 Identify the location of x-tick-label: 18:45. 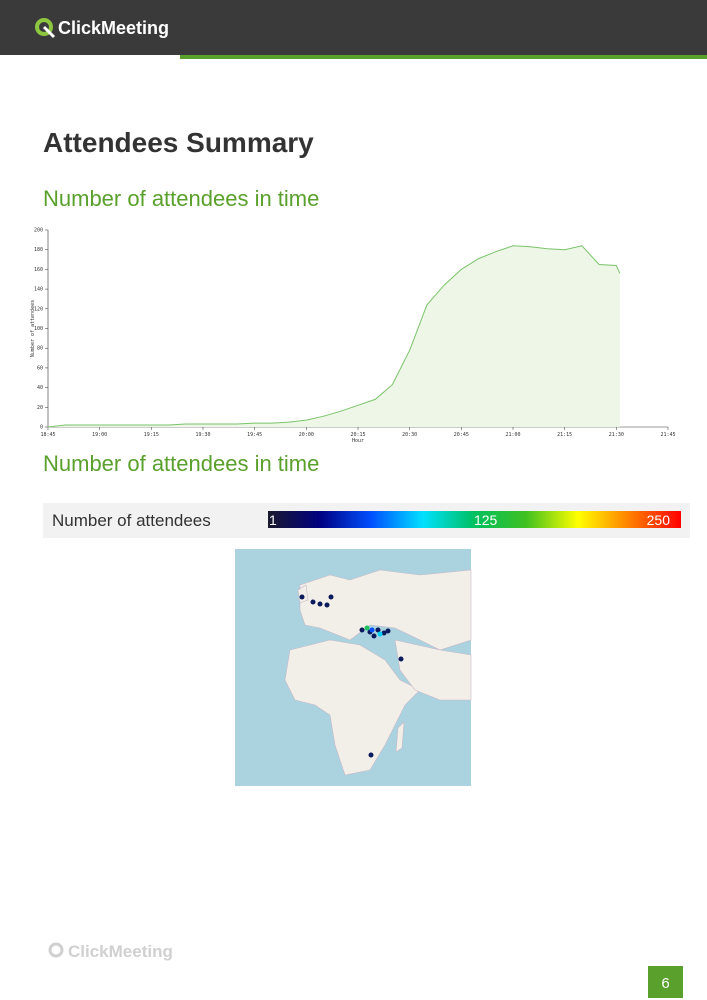
(47, 435).